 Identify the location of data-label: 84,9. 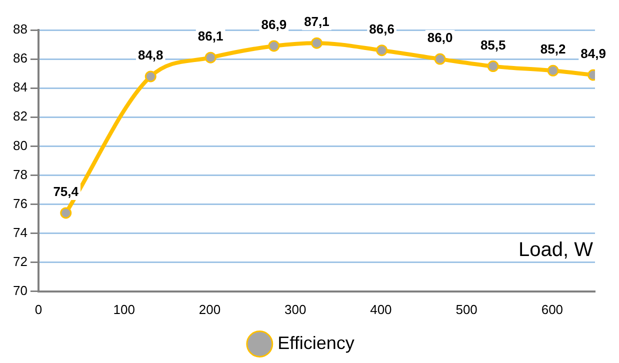
(593, 54).